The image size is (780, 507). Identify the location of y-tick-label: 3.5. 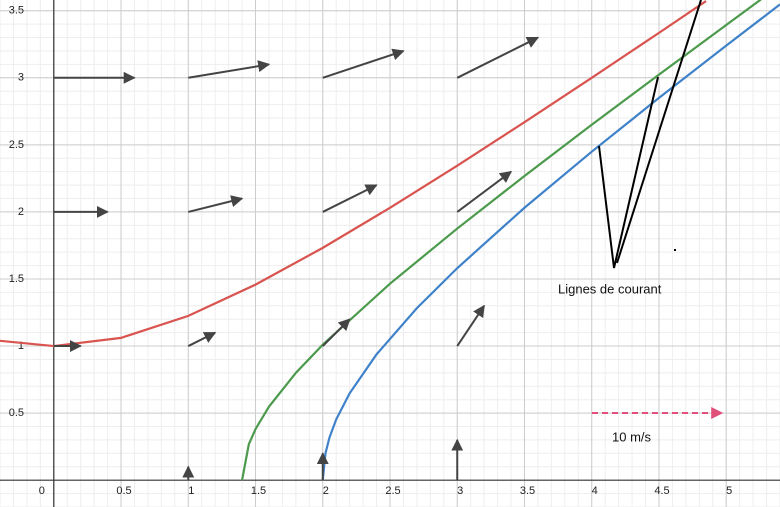
(16, 11).